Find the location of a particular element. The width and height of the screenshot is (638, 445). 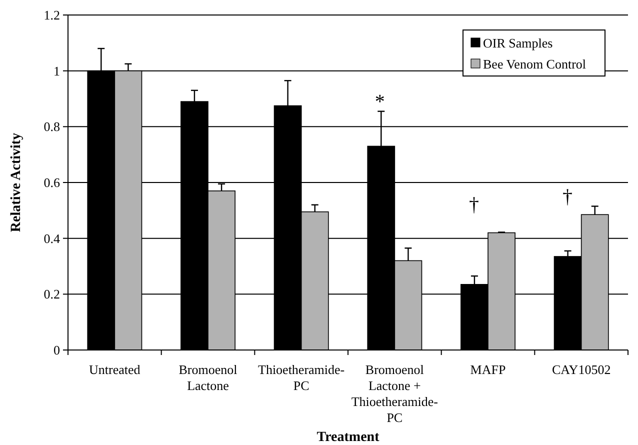

x-tick-label: Thioetheramide-PC is located at coordinates (301, 377).